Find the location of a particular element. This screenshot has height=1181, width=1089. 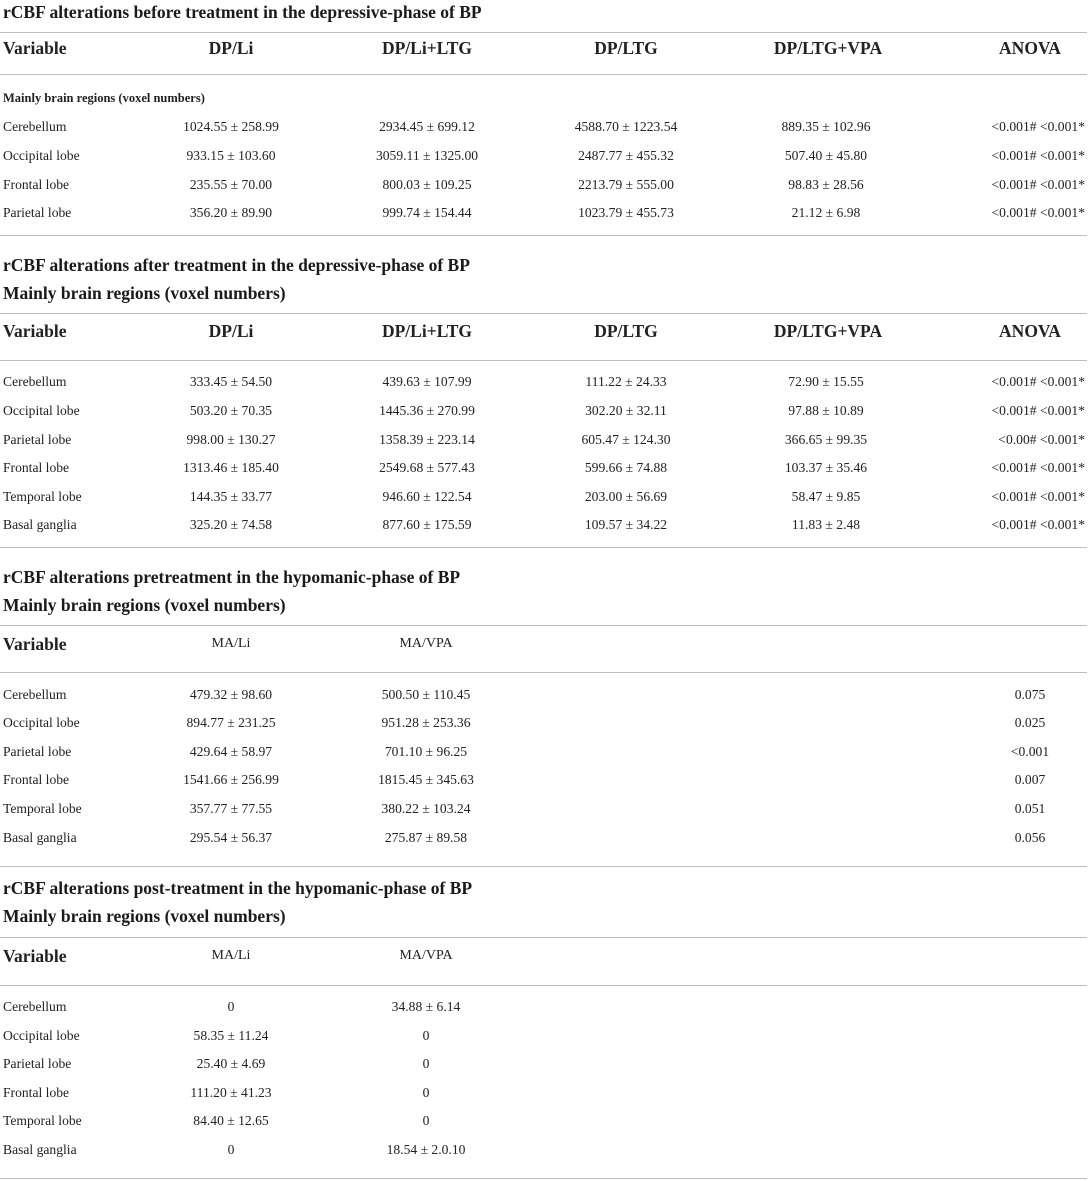

table-cell: 302.20 ± 32.11 is located at coordinates (626, 410).